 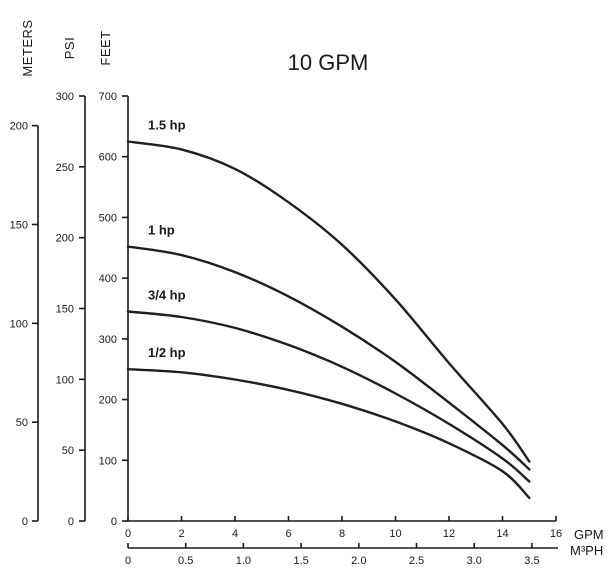 What do you see at coordinates (69, 48) in the screenshot?
I see `y-axis-title: PSI` at bounding box center [69, 48].